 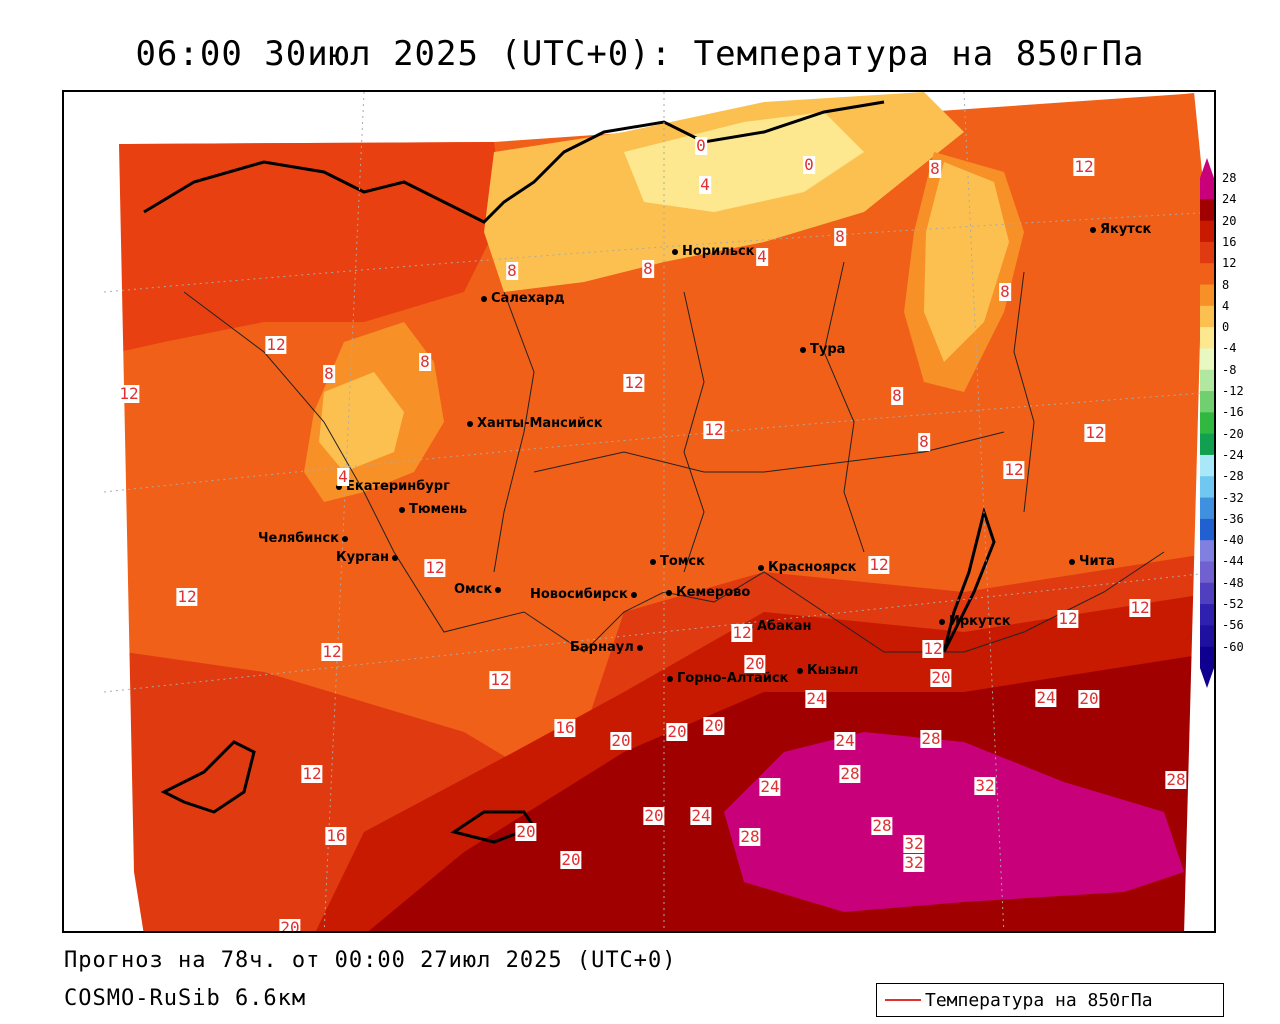 What do you see at coordinates (1233, 540) in the screenshot?
I see `colorbar-tick-label: -40` at bounding box center [1233, 540].